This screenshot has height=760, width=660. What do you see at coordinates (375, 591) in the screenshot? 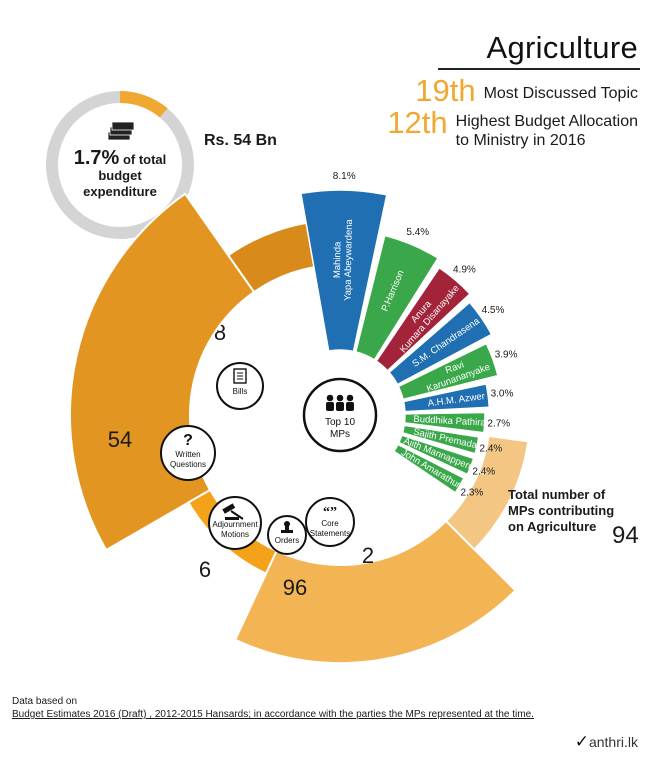
I see `activity-slice-orders` at bounding box center [375, 591].